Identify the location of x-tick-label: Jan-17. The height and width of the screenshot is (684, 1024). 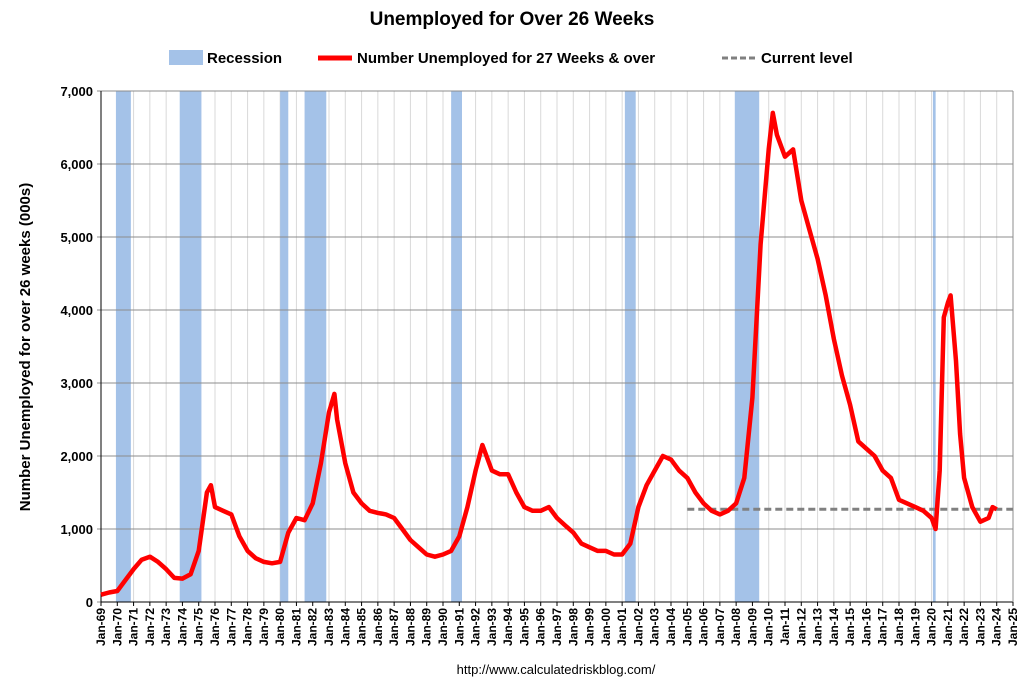
(883, 627).